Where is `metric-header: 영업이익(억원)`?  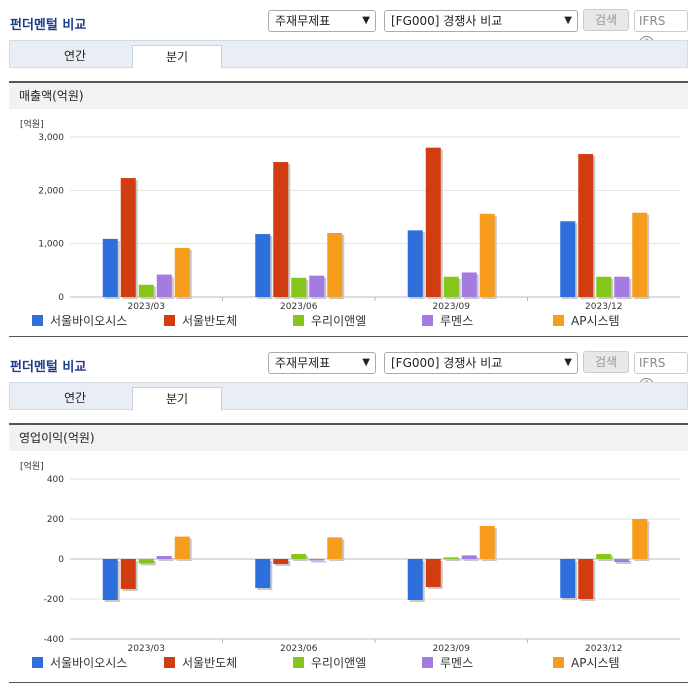
metric-header: 영업이익(억원) is located at coordinates (348, 437).